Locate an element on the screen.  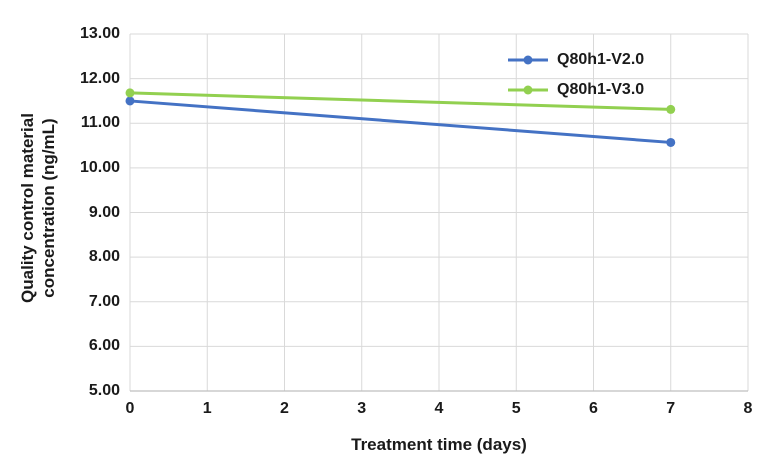
legend: Q80h1-V2.0 Q80h1-V3.0 is located at coordinates (576, 75).